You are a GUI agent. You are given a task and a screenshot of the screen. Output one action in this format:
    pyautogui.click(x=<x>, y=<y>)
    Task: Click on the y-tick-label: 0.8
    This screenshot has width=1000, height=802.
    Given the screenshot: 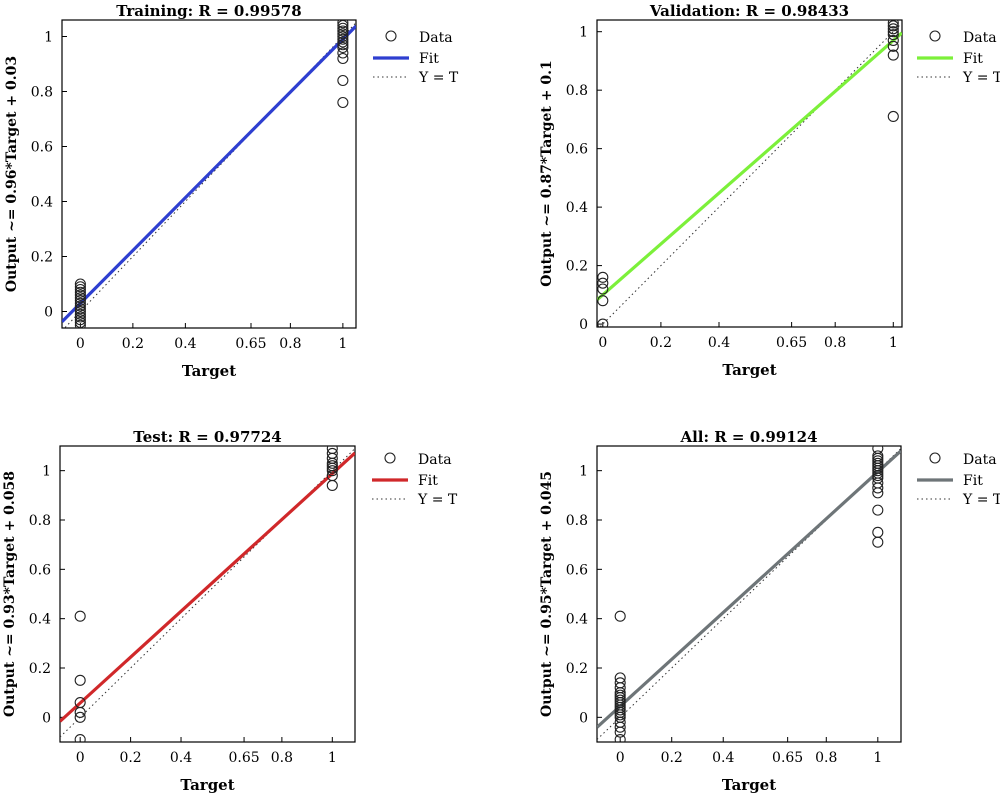 What is the action you would take?
    pyautogui.click(x=577, y=91)
    